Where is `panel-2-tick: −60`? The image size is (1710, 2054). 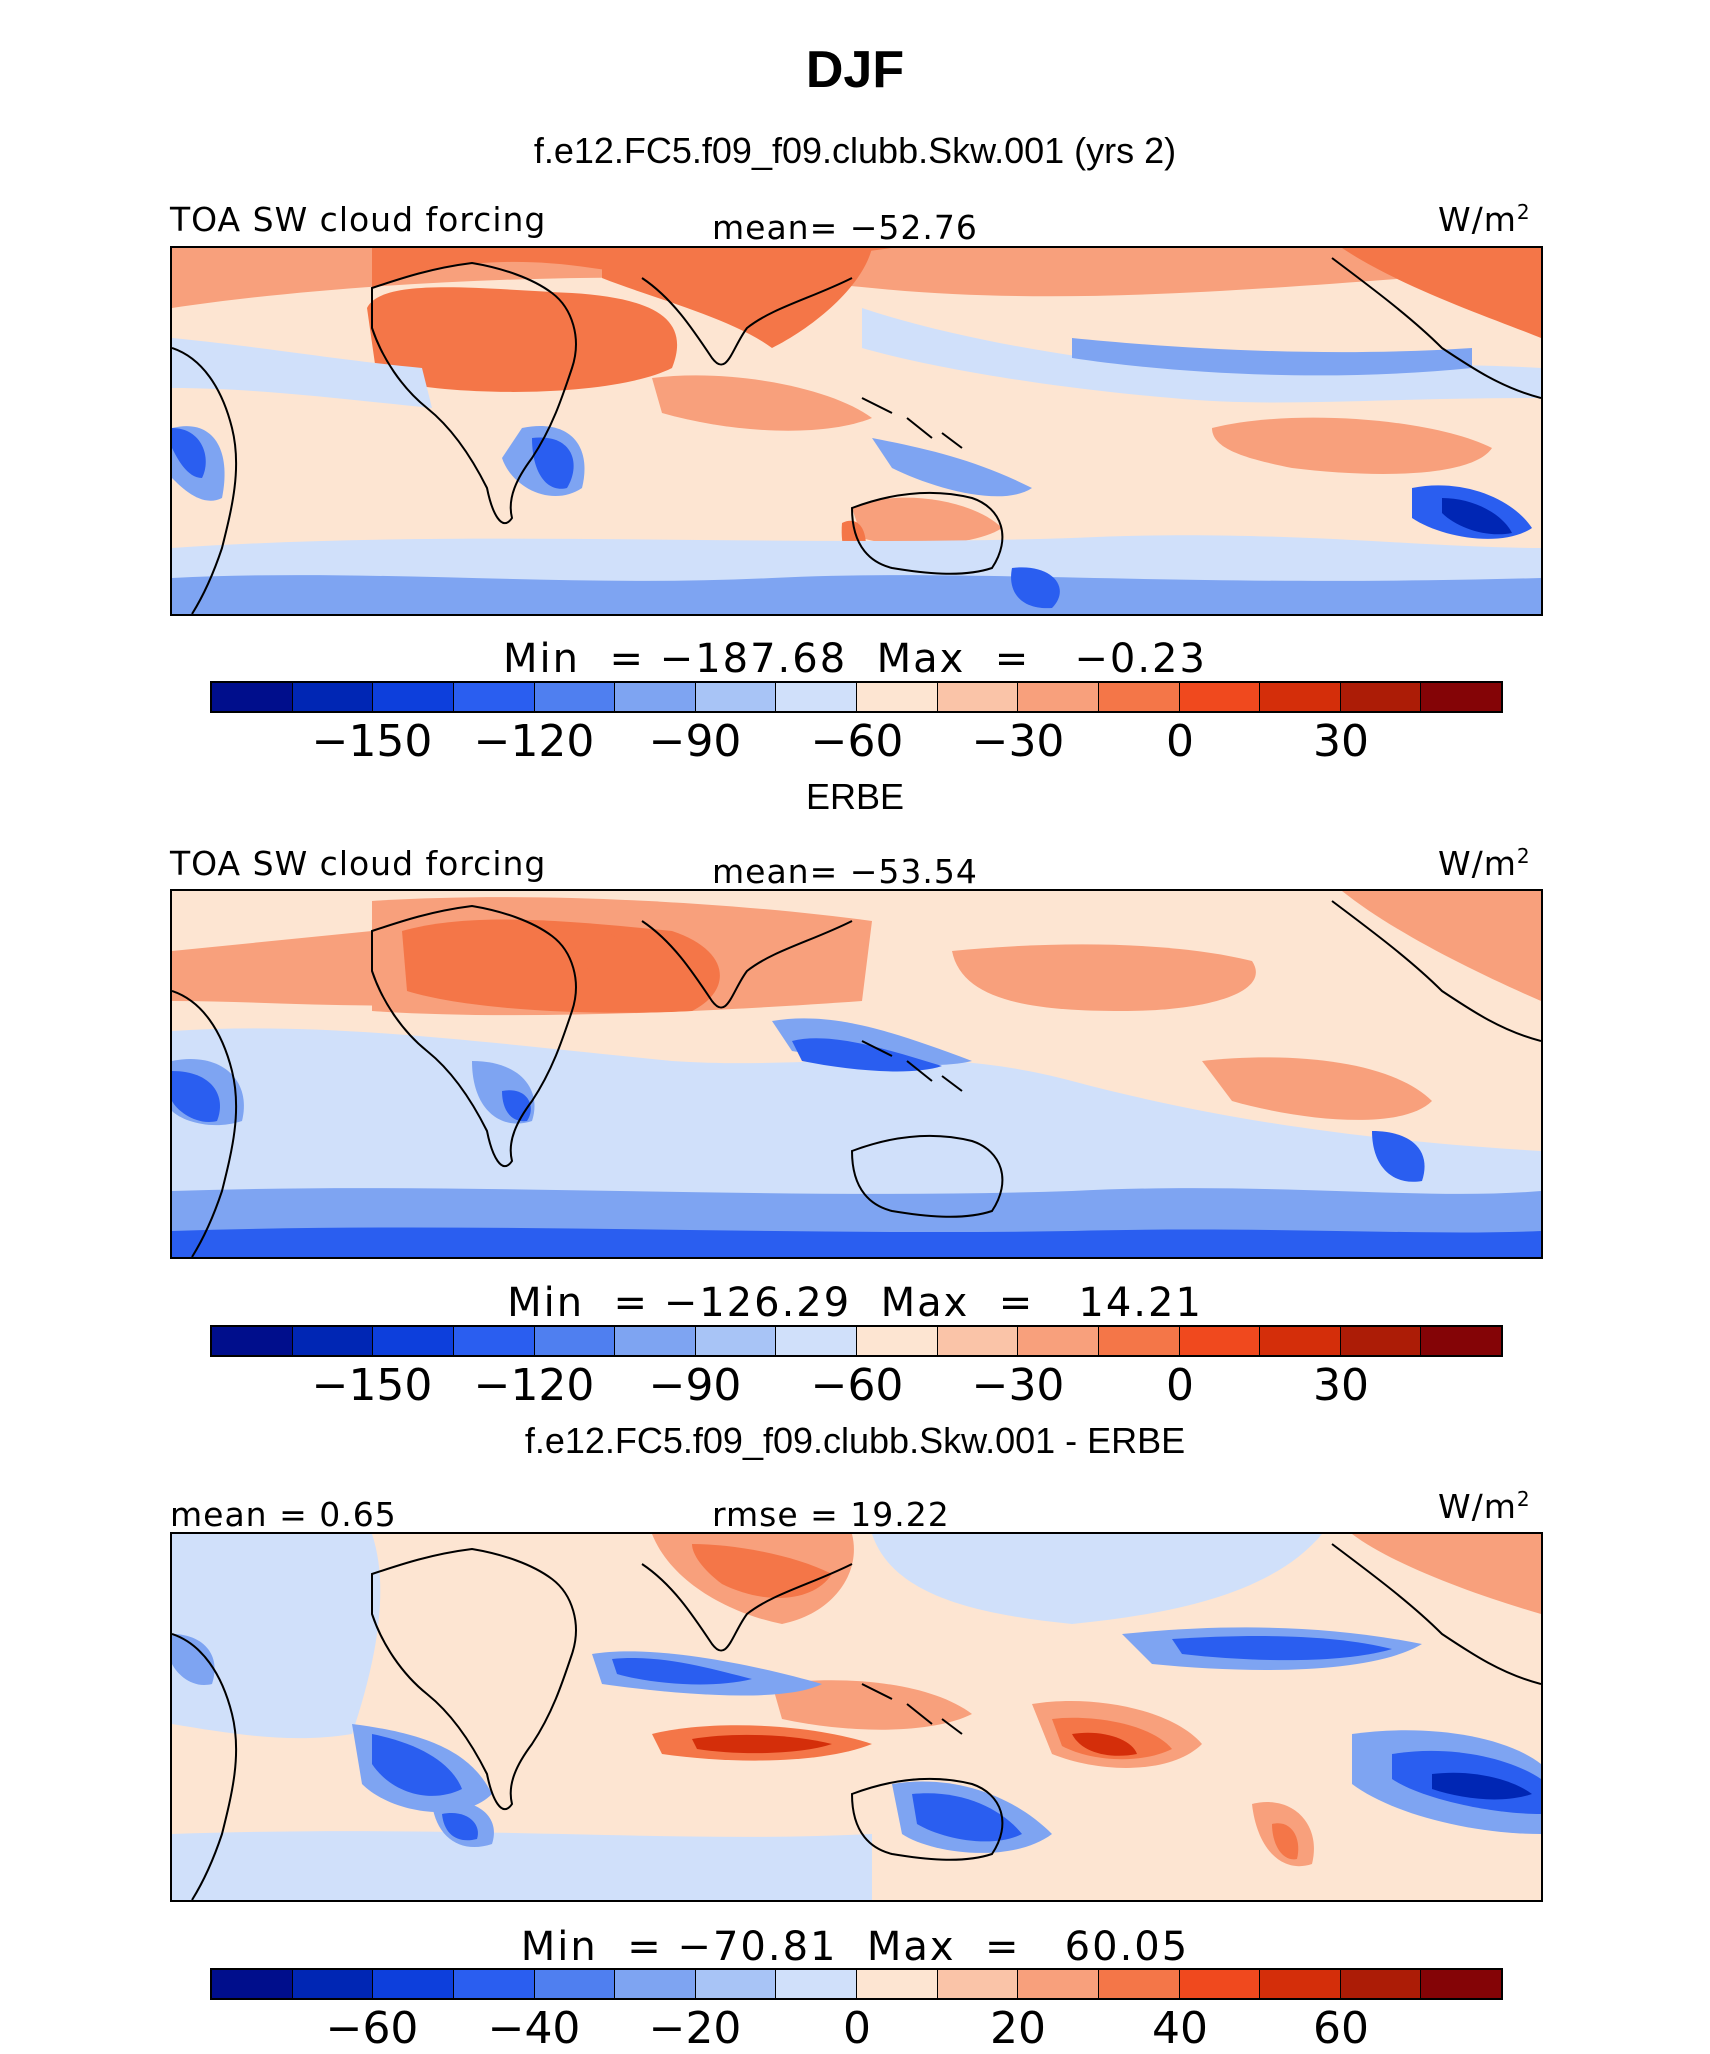 panel-2-tick: −60 is located at coordinates (857, 1385).